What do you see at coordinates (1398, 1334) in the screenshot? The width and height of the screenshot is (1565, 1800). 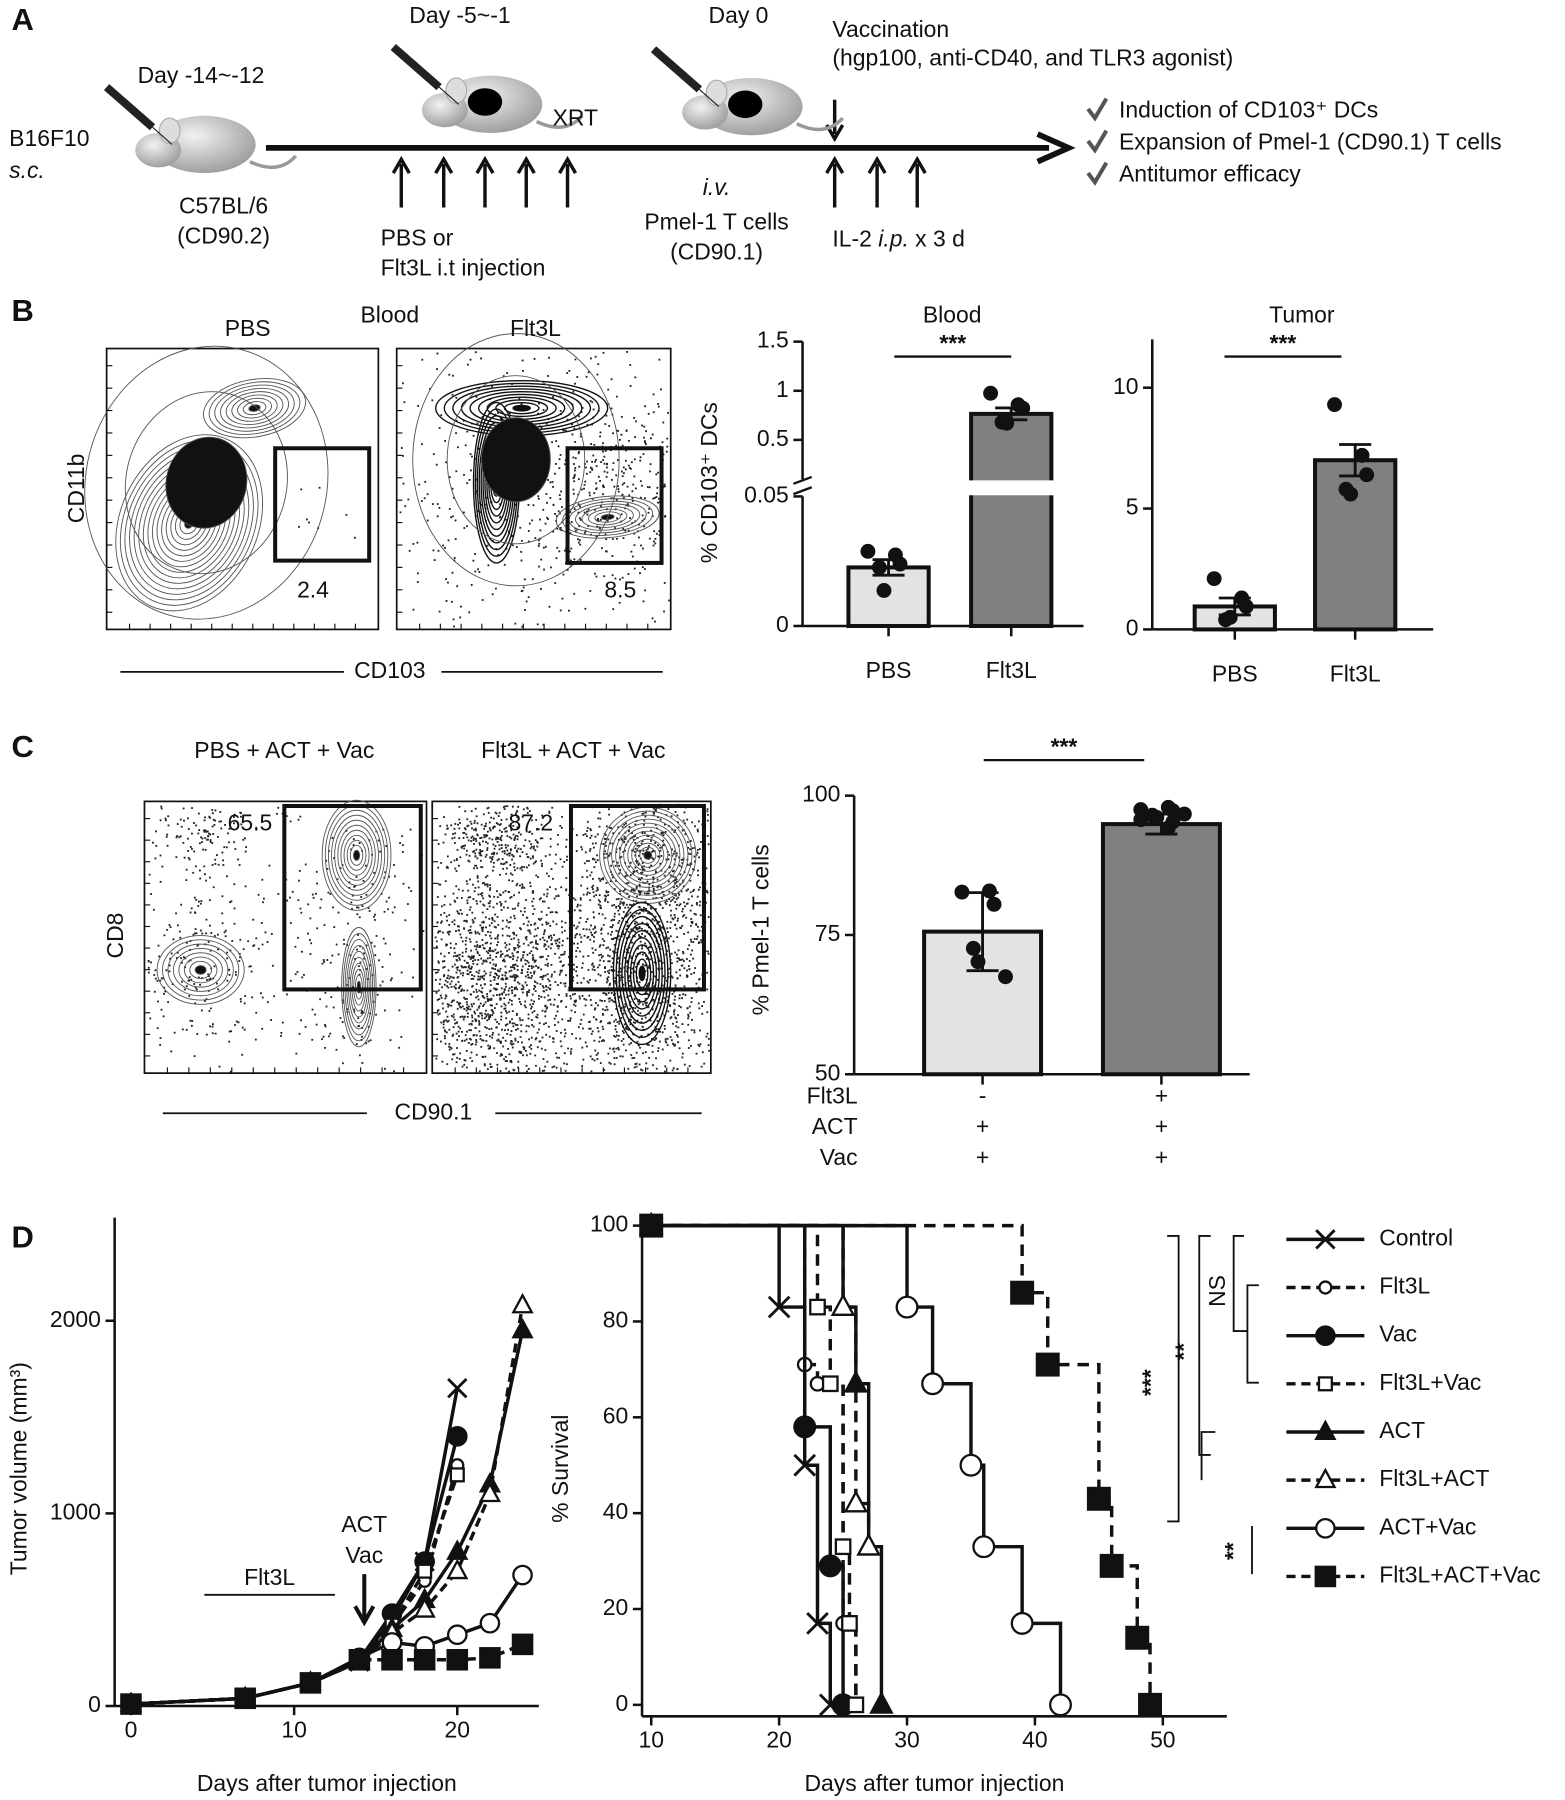 I see `legend-label: Vac` at bounding box center [1398, 1334].